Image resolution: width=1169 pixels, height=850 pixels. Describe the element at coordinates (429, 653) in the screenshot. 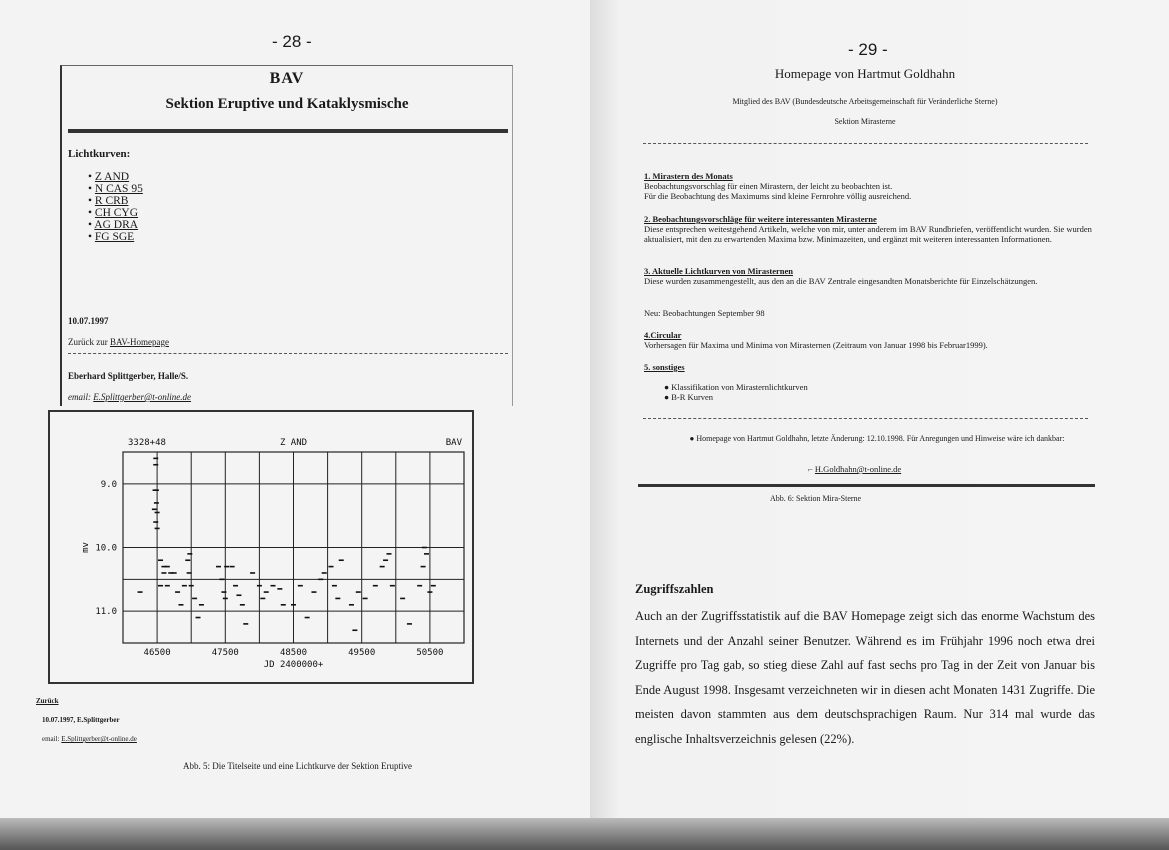

I see `x-tick-label: 50500` at that location.